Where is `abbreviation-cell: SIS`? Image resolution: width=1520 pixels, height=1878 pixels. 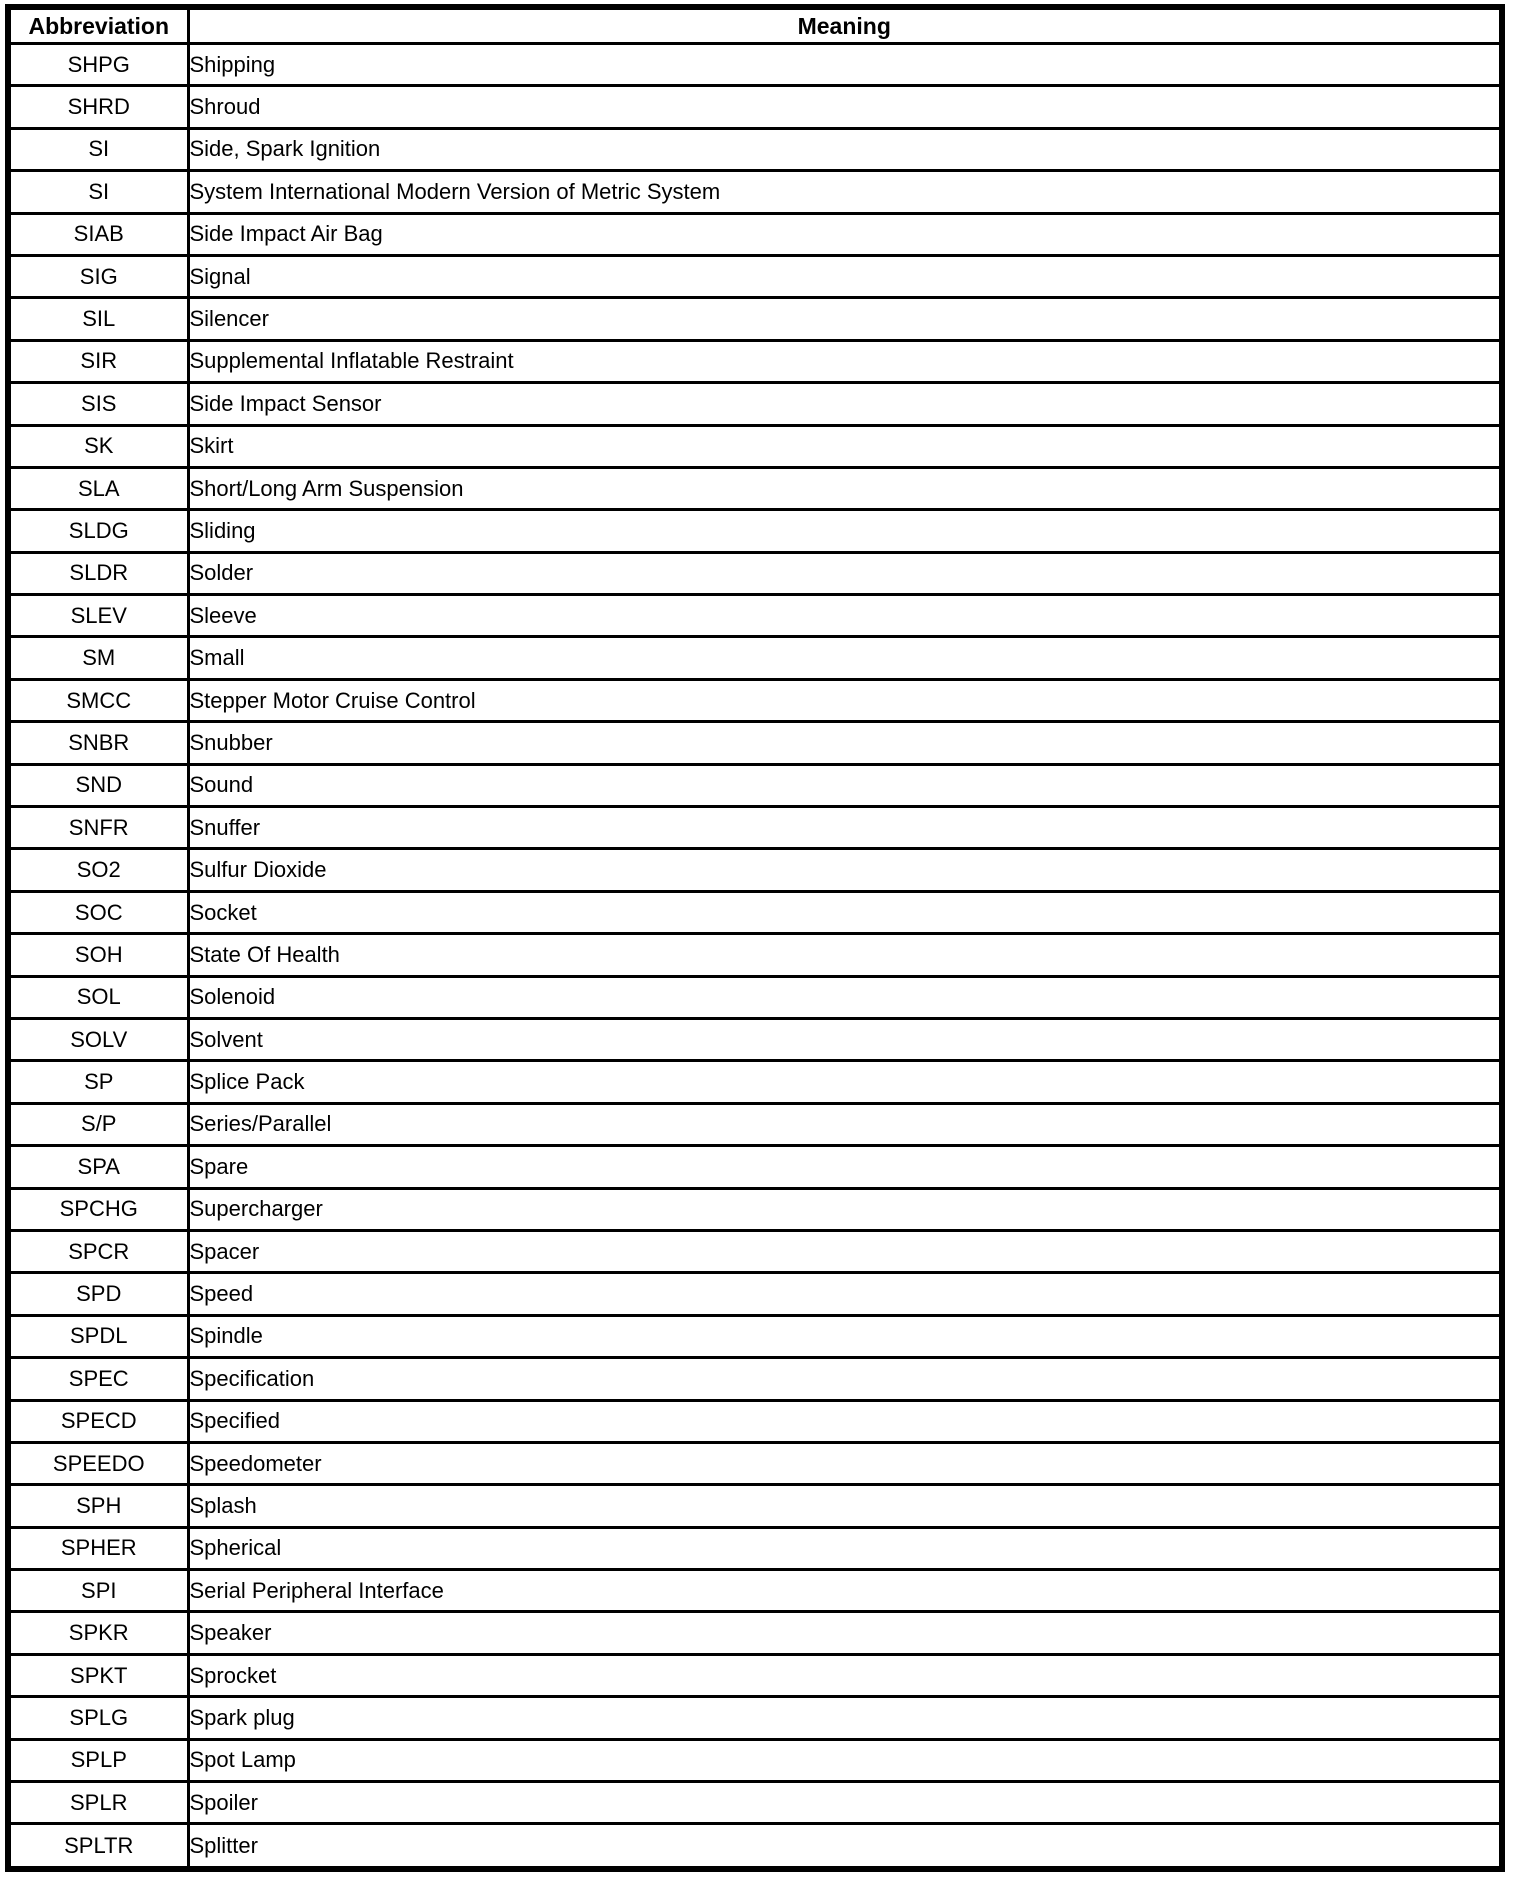 abbreviation-cell: SIS is located at coordinates (98, 404).